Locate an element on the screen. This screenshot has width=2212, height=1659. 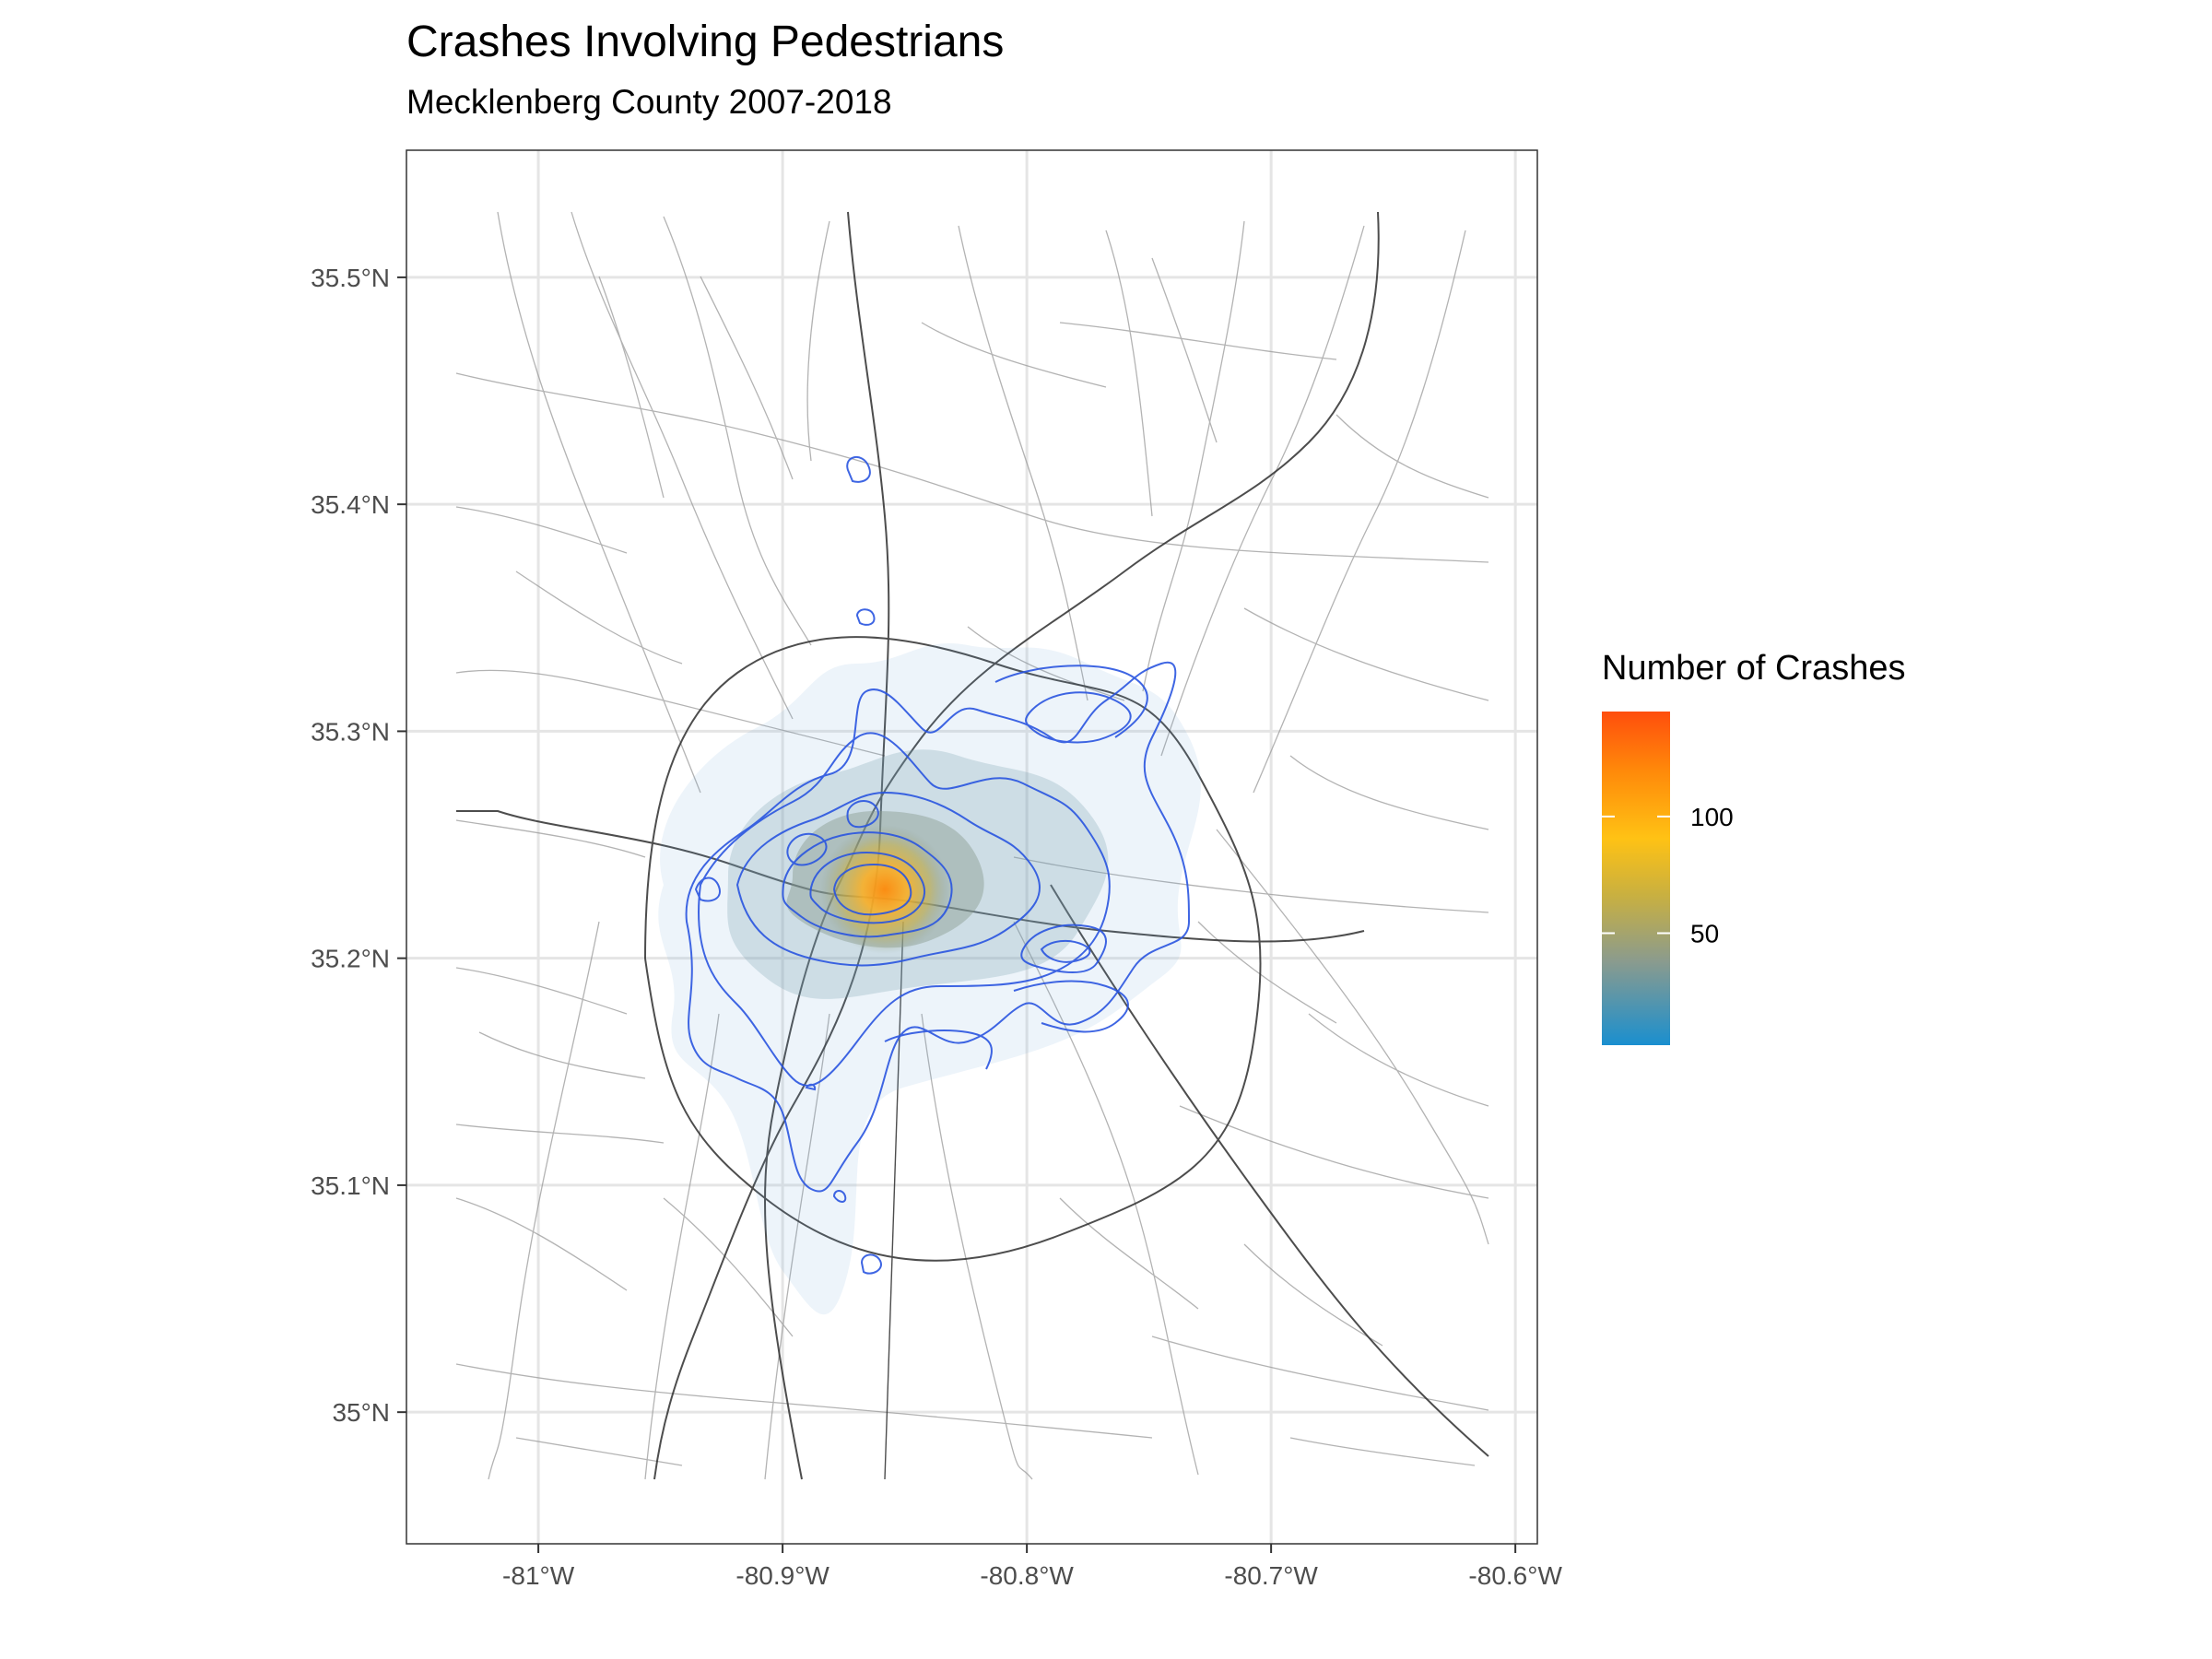
y-tick-label: 35.4°N is located at coordinates (350, 504).